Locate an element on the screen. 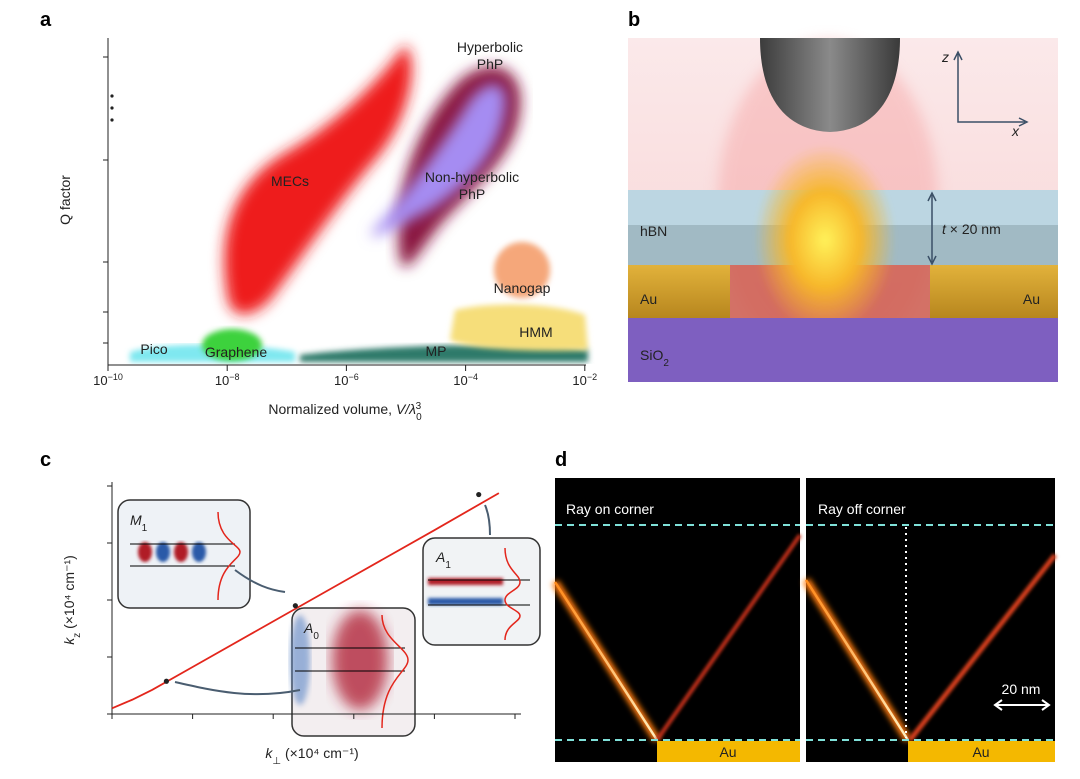  x-axis-label: k⊥ (×10⁴ cm⁻¹) is located at coordinates (311, 756).